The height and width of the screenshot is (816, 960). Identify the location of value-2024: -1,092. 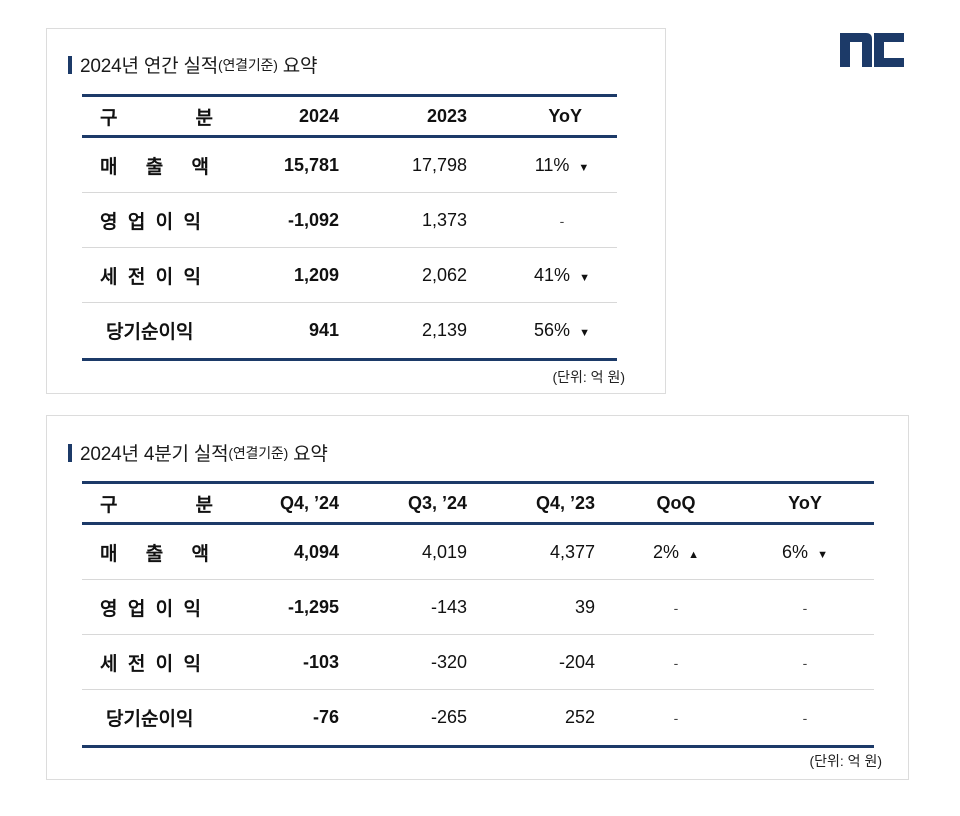
(313, 219).